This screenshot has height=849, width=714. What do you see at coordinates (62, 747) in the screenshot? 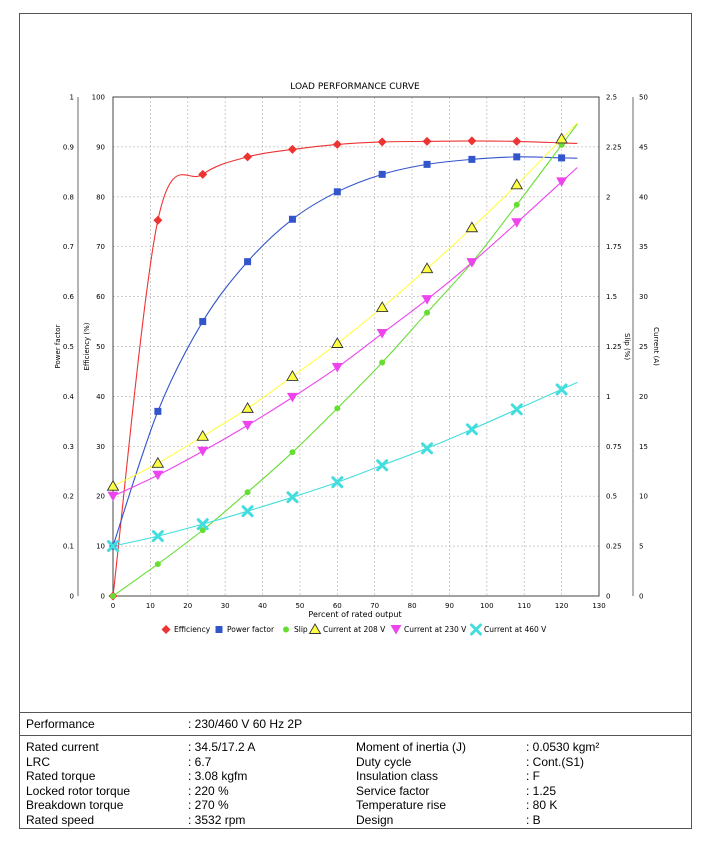
I see `spec-label: Rated current` at bounding box center [62, 747].